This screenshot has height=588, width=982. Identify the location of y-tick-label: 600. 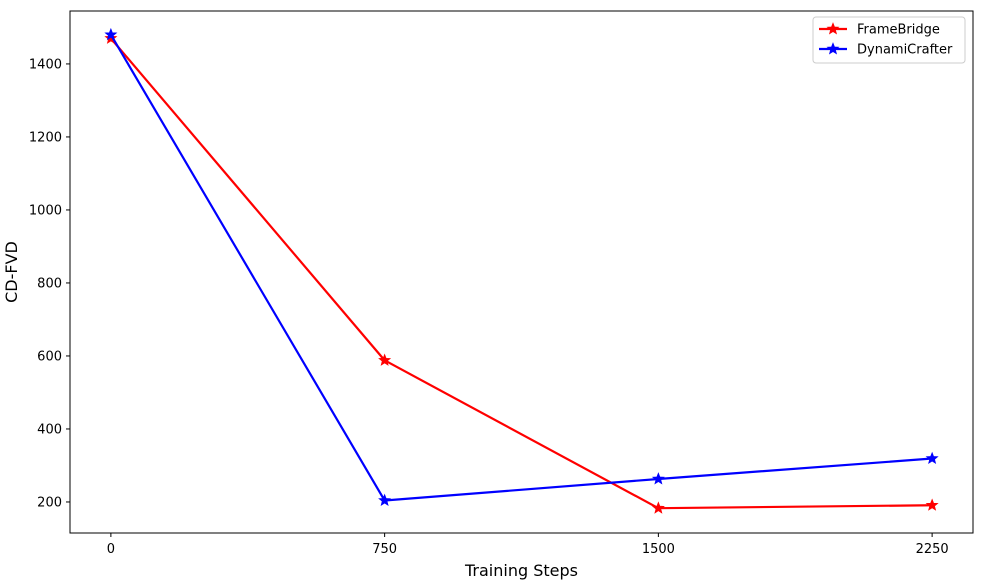
(49, 356).